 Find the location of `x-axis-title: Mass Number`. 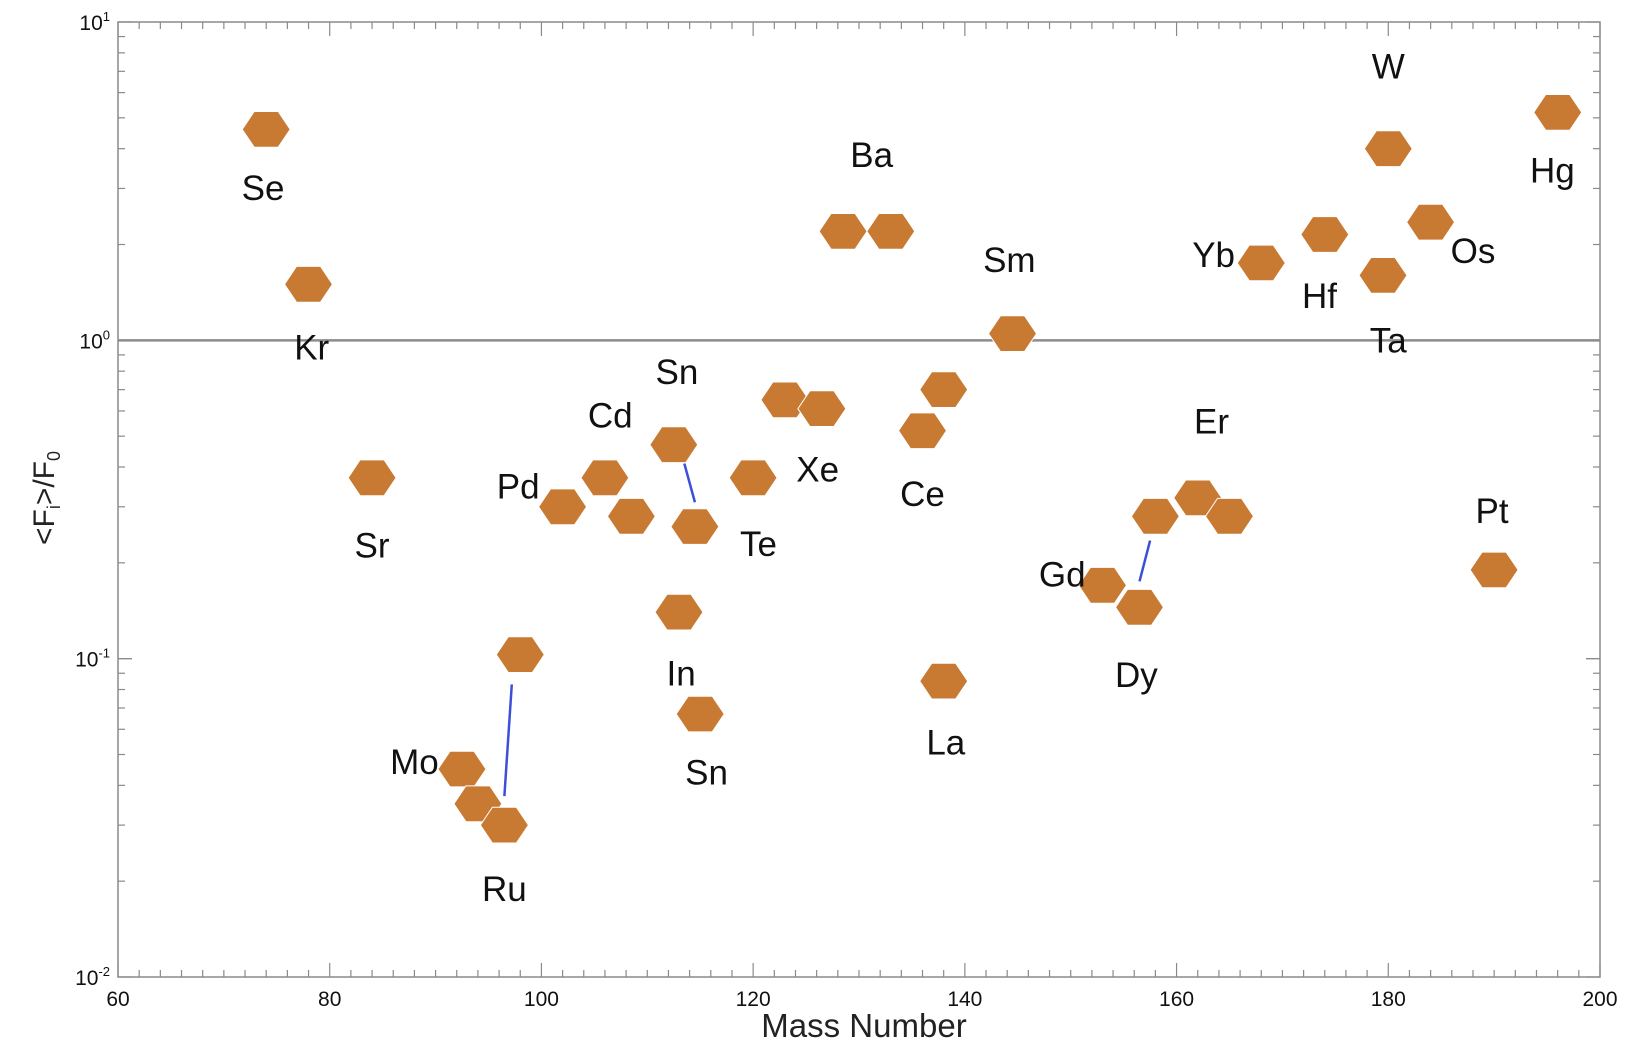

x-axis-title: Mass Number is located at coordinates (863, 1024).